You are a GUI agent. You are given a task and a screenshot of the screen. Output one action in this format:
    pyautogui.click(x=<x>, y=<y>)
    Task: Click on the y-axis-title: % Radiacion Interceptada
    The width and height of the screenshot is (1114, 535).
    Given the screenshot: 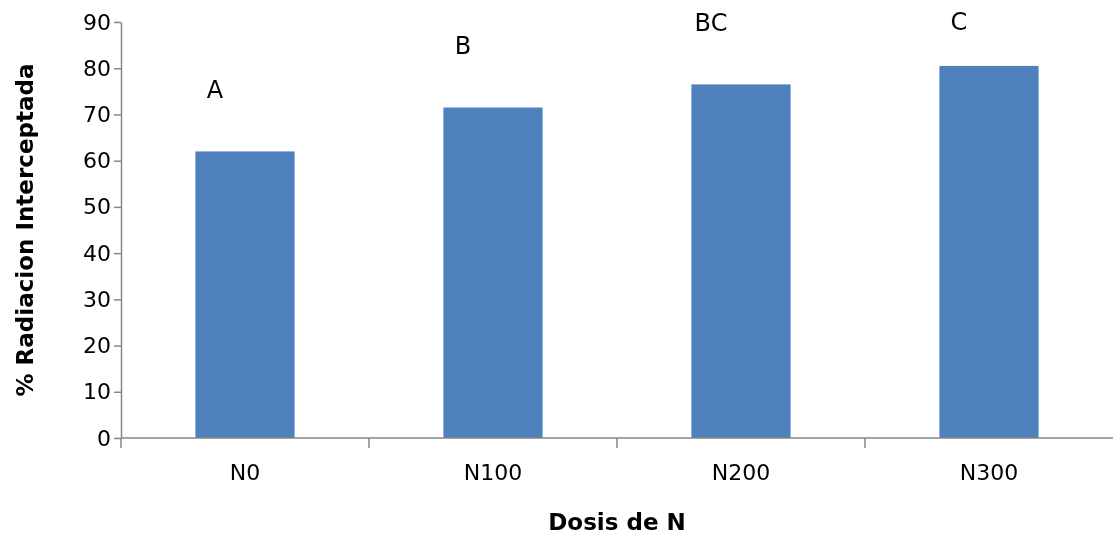 What is the action you would take?
    pyautogui.click(x=25, y=230)
    